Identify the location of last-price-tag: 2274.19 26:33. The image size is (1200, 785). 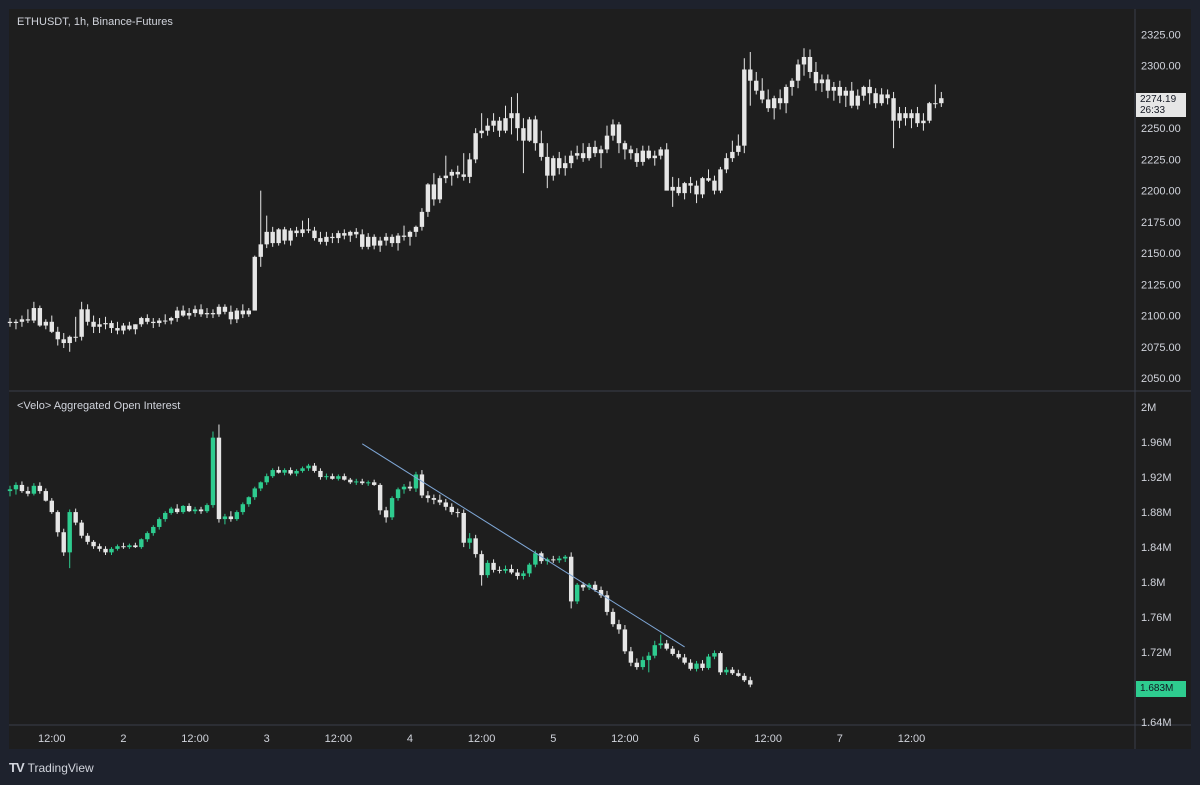
(1161, 105).